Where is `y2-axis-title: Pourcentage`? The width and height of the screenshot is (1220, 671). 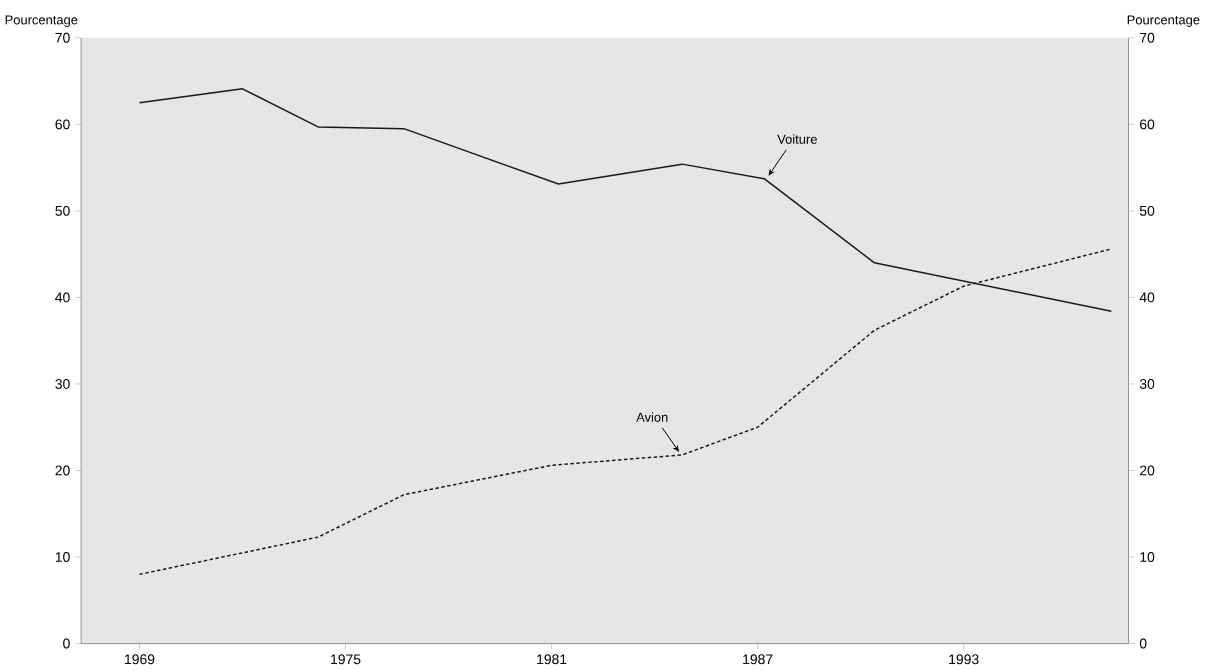
y2-axis-title: Pourcentage is located at coordinates (1163, 21).